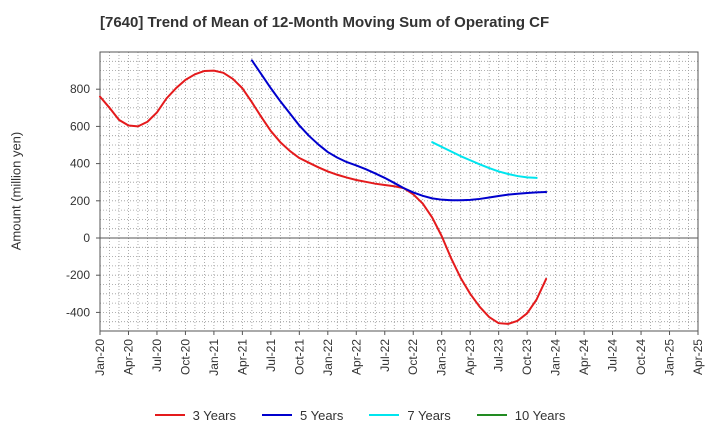 This screenshot has height=440, width=720. Describe the element at coordinates (499, 355) in the screenshot. I see `x-tick-label: Jul-23` at that location.